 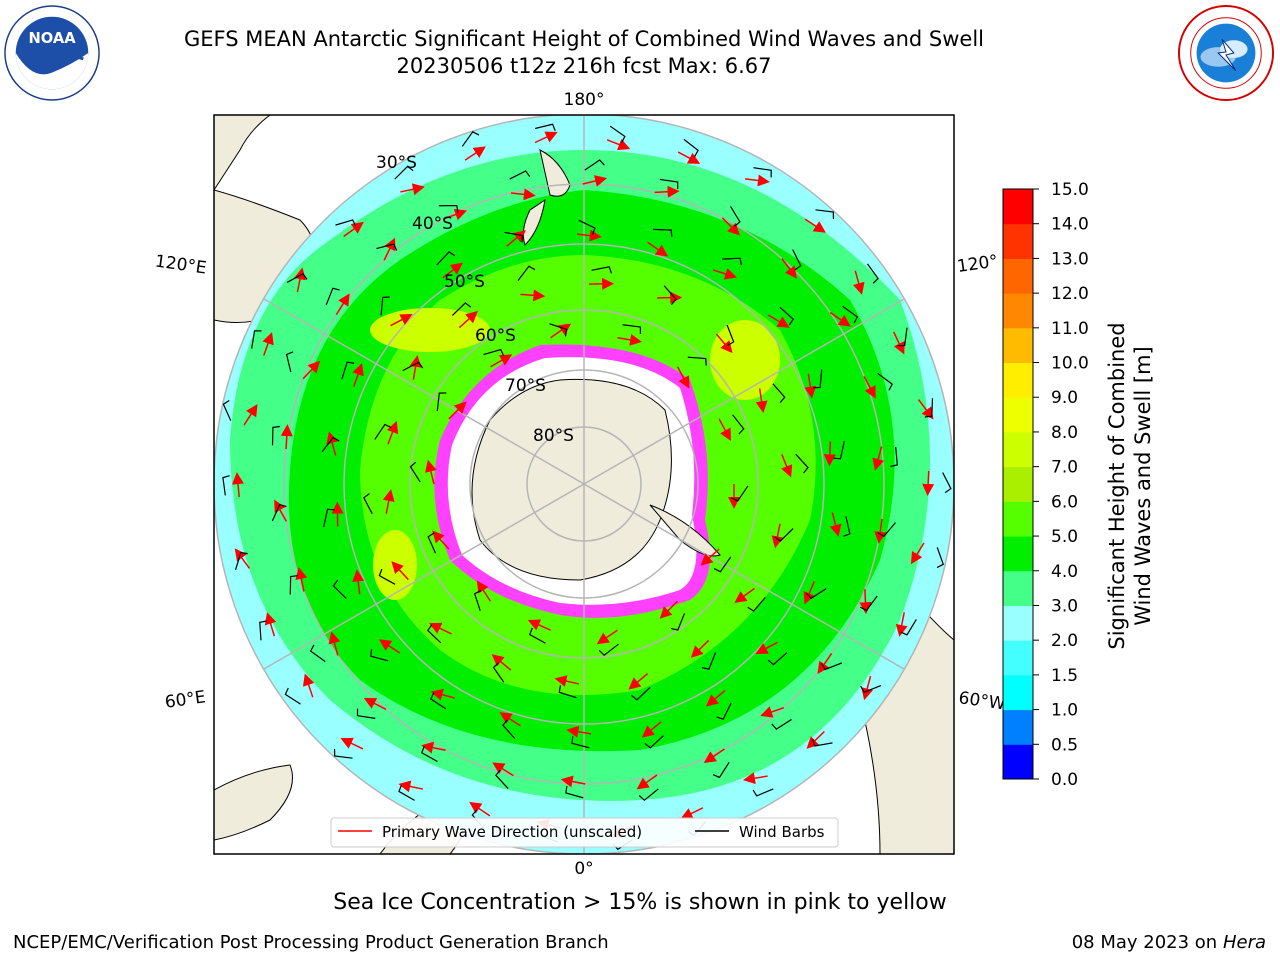 What do you see at coordinates (253, 802) in the screenshot?
I see `madagascar-landmass` at bounding box center [253, 802].